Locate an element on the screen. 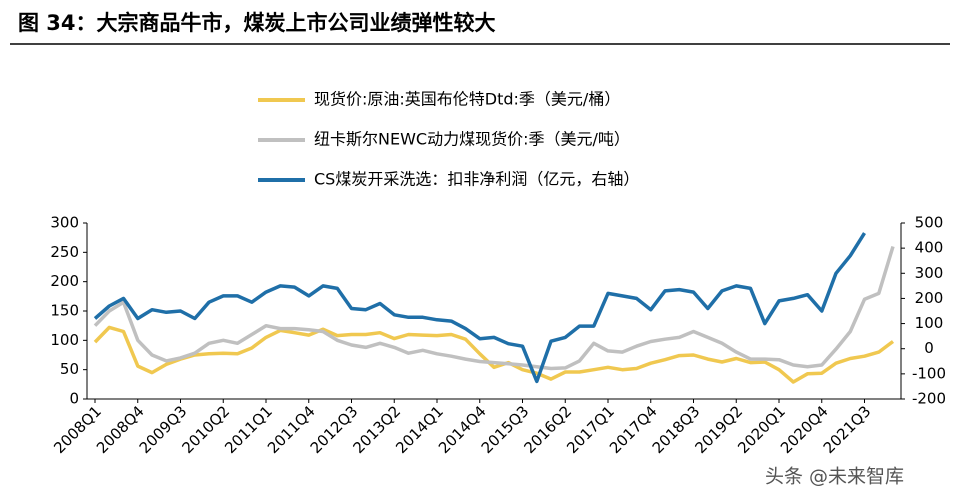 This screenshot has width=960, height=502. y2-tick-label: -200 is located at coordinates (929, 399).